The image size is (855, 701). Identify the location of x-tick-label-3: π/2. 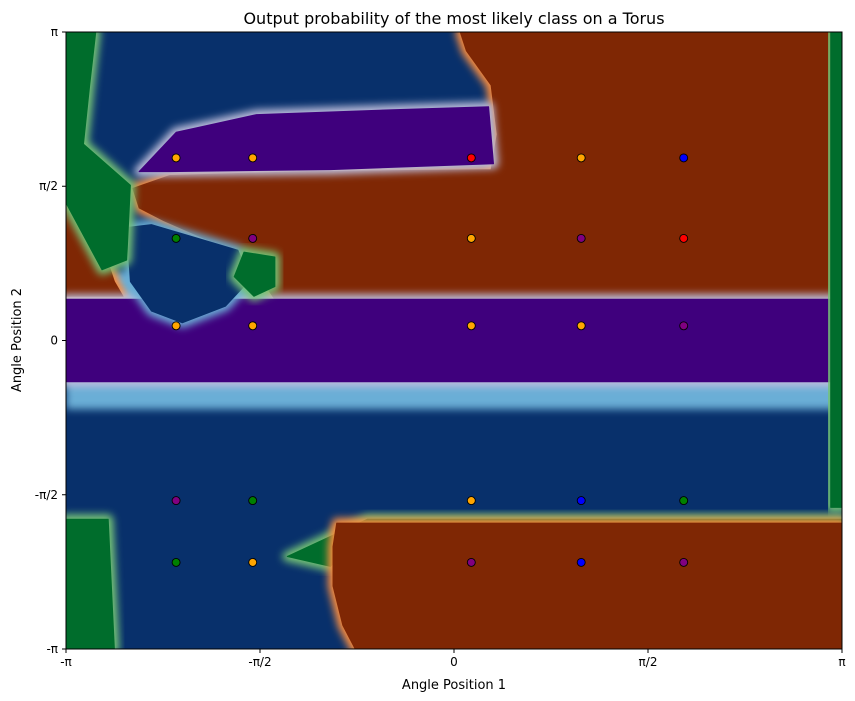
(648, 662).